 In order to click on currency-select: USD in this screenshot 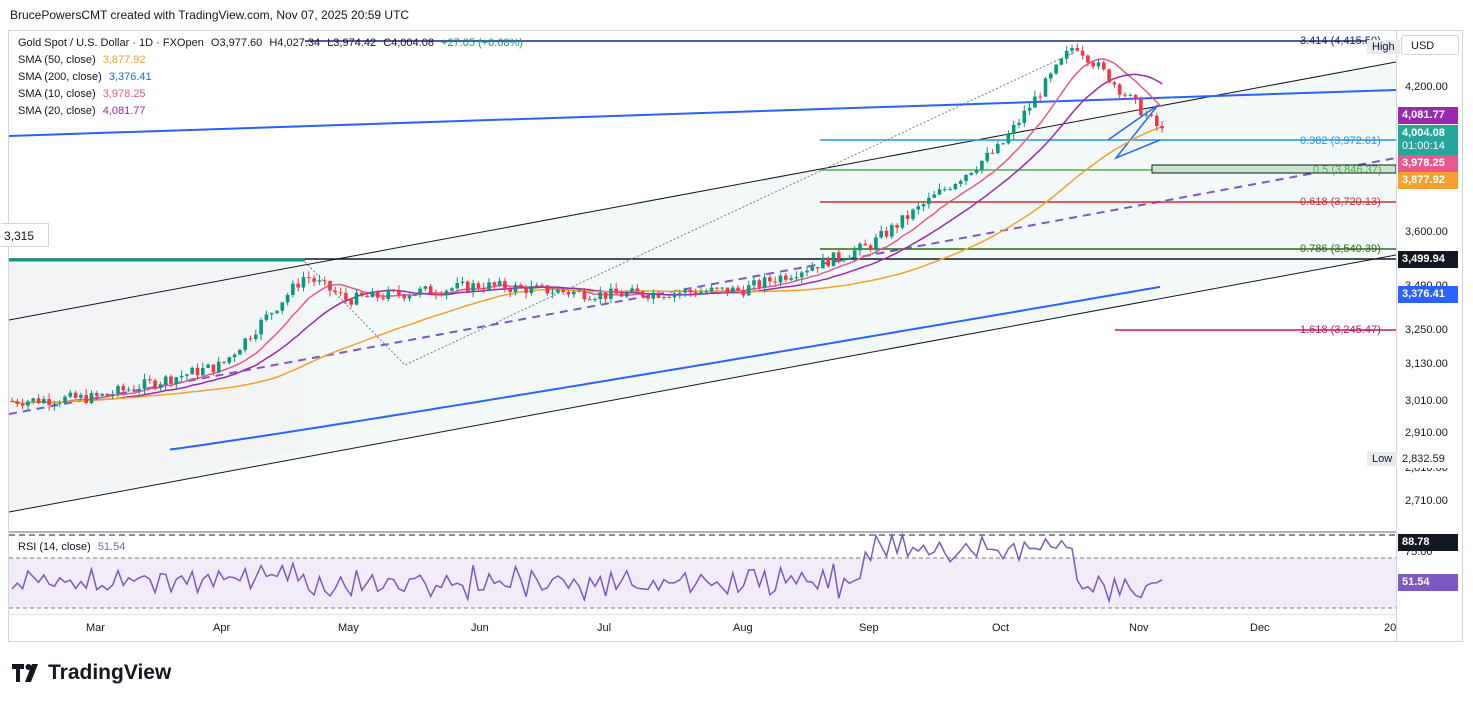, I will do `click(1430, 45)`.